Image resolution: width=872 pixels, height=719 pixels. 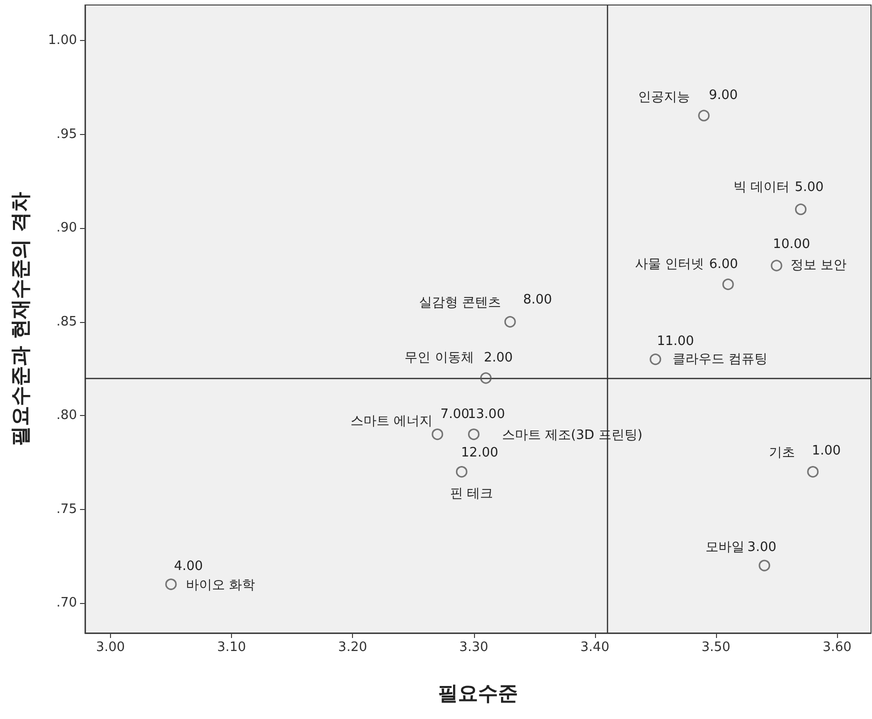 I want to click on annotation: 핀 테크, so click(x=472, y=494).